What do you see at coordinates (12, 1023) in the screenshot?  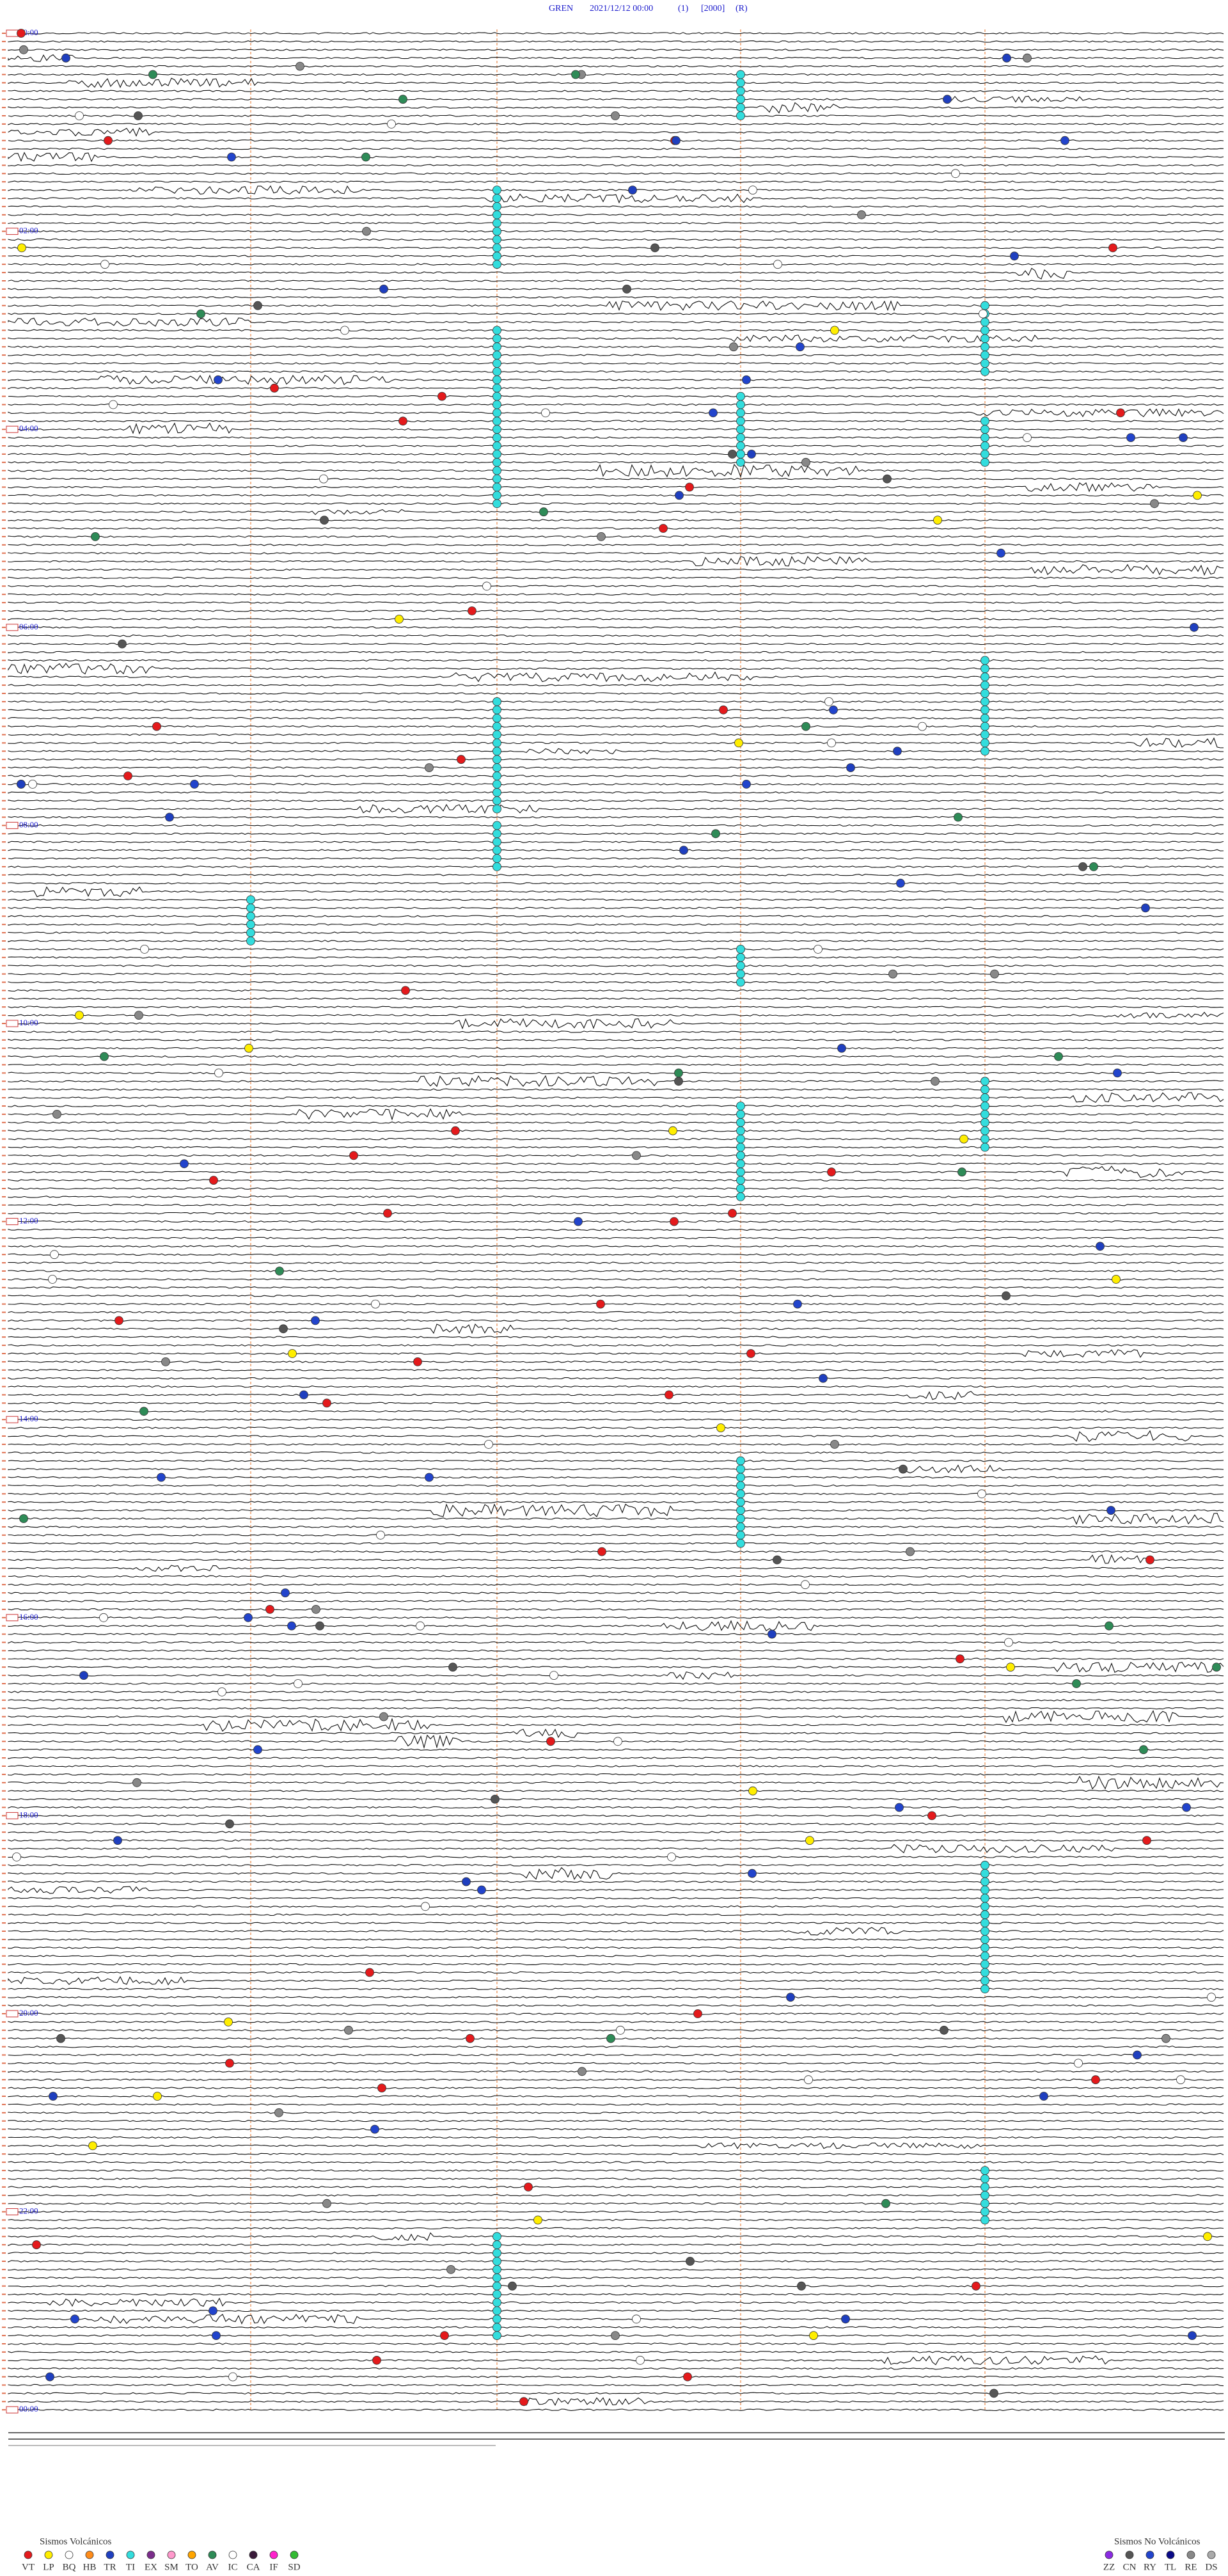 I see `label-box` at bounding box center [12, 1023].